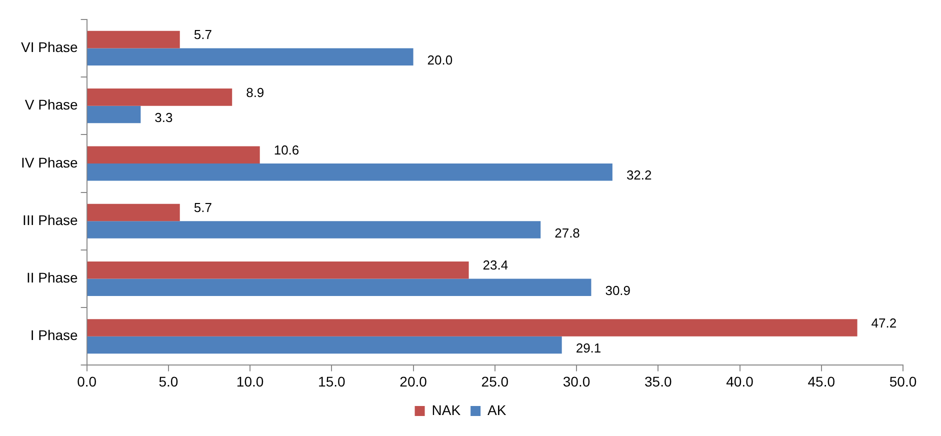 Image resolution: width=941 pixels, height=436 pixels. I want to click on x-tick-label: 10.0, so click(250, 381).